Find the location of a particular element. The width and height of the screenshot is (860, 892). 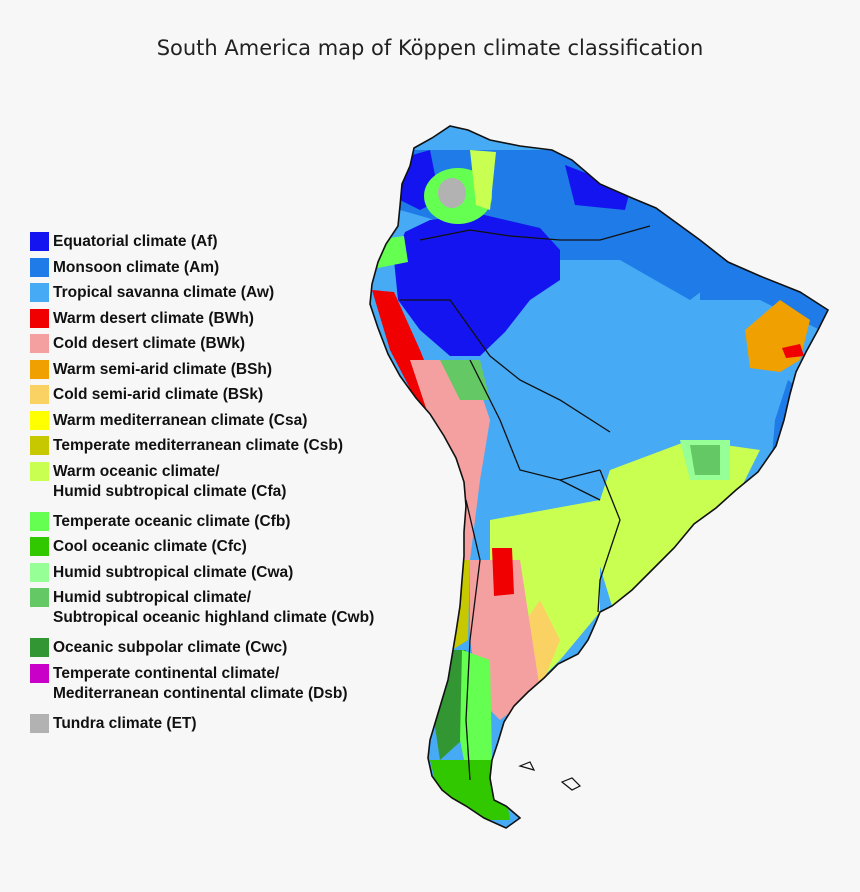

legend-label-line: Mediterranean continental climate (Dsb) is located at coordinates (200, 693).